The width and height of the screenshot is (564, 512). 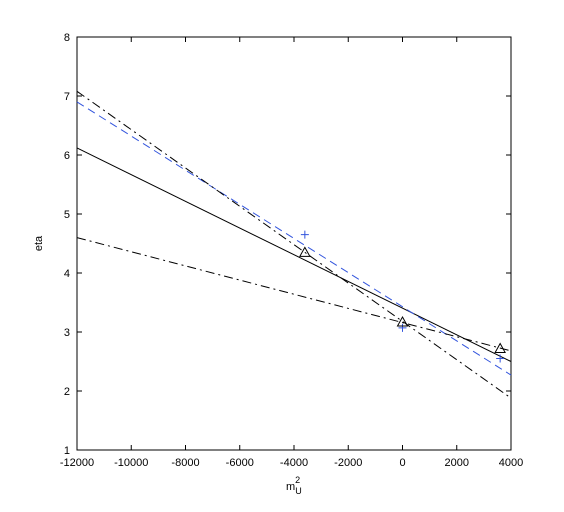 I want to click on x-tick-label: -4000, so click(x=294, y=463).